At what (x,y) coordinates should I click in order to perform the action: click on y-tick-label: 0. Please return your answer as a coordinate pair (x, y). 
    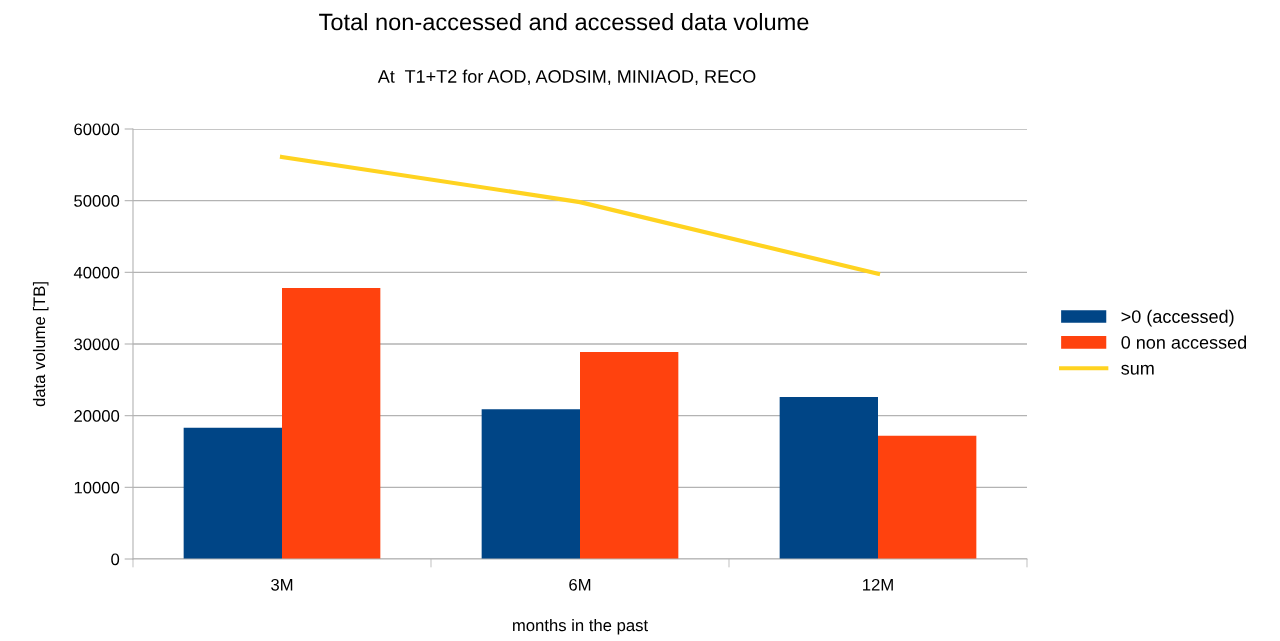
    Looking at the image, I should click on (115, 559).